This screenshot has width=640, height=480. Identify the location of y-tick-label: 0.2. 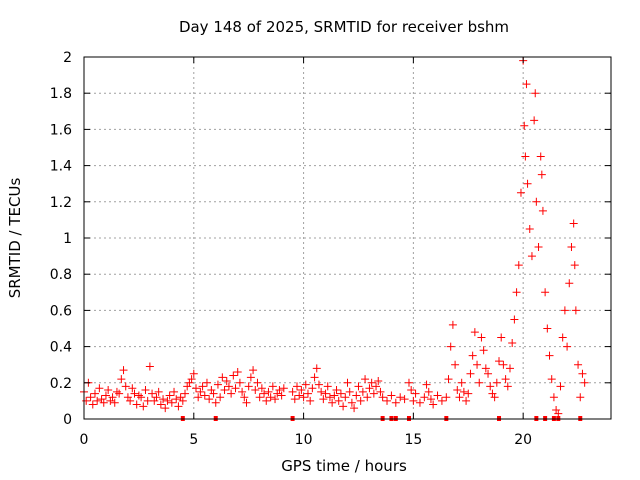
(61, 384).